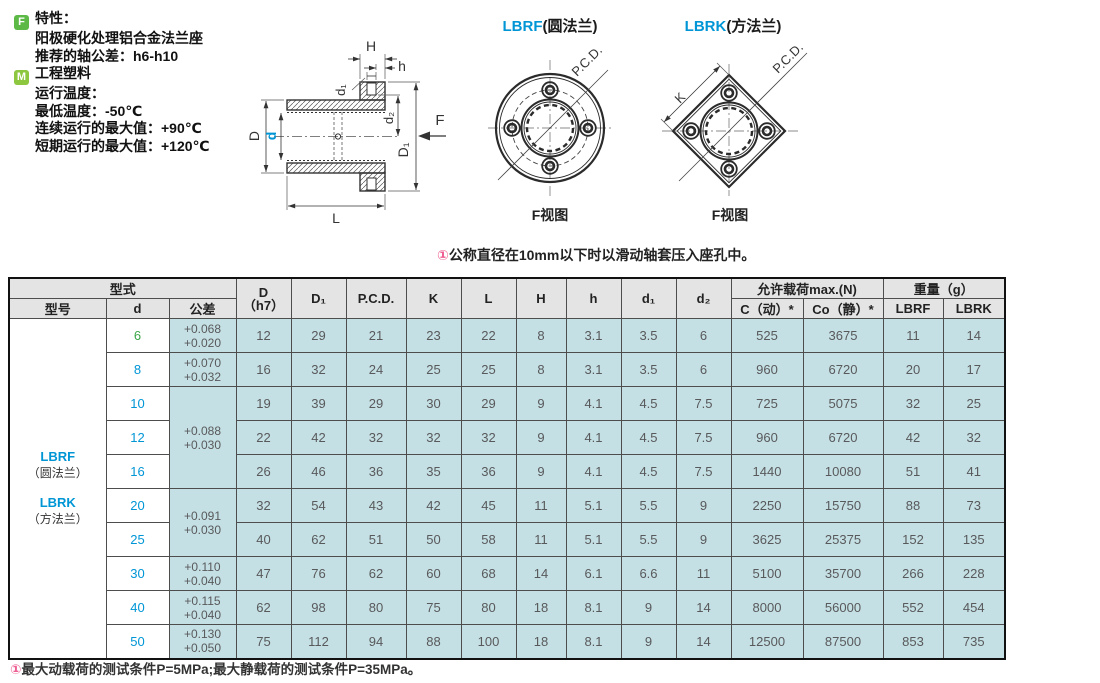  I want to click on lbrf-caption: F视图, so click(550, 215).